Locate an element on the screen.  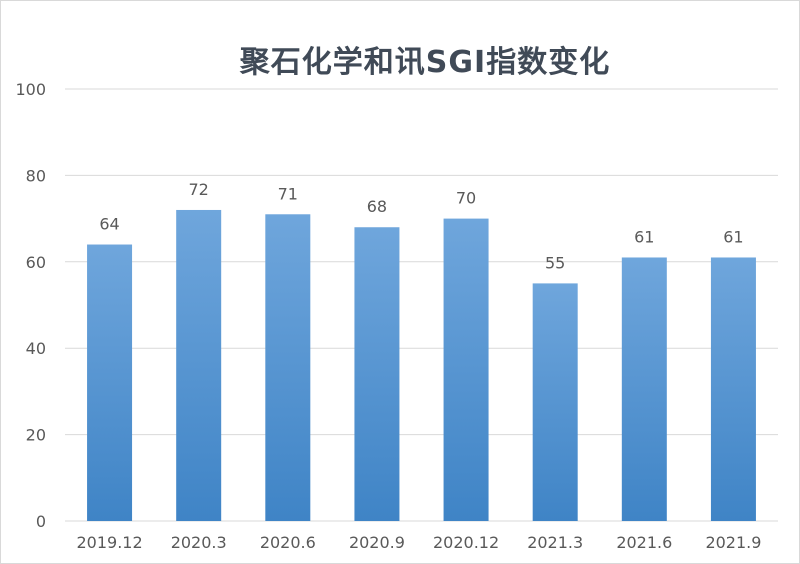
y-tick-label: 0 is located at coordinates (41, 521).